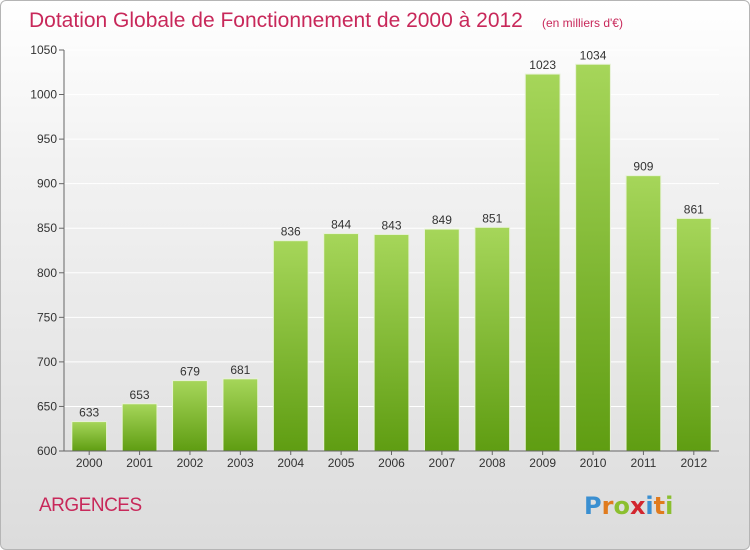  What do you see at coordinates (643, 167) in the screenshot?
I see `data-label: 909` at bounding box center [643, 167].